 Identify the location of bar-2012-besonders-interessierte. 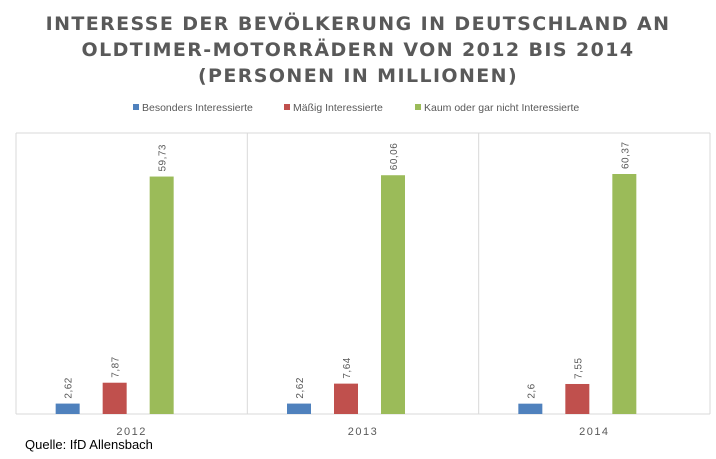
(67, 408).